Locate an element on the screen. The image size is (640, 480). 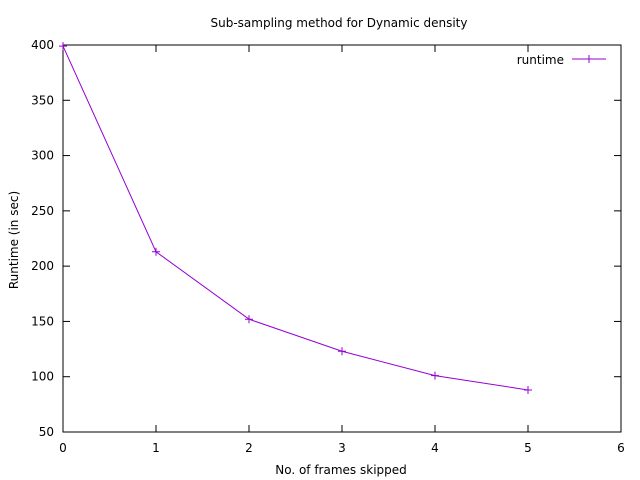
x-tick-label-1: 1 is located at coordinates (156, 448).